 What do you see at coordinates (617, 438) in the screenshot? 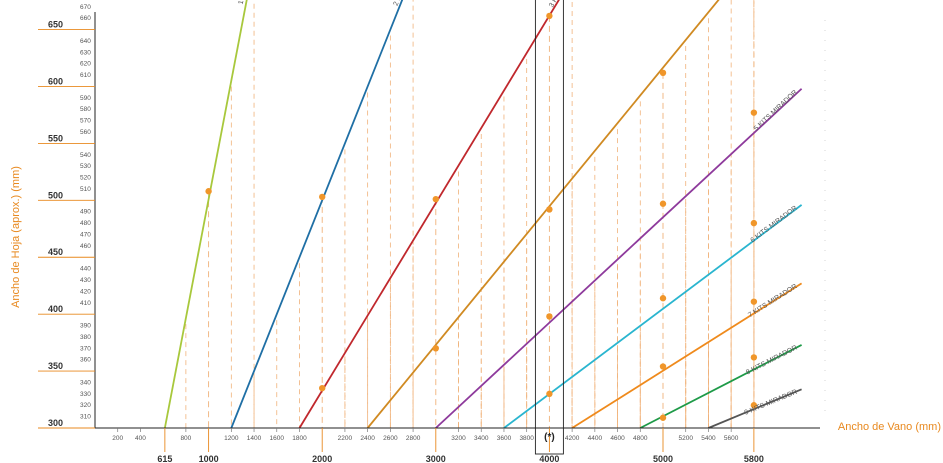
I see `x-minor-label: 4600` at bounding box center [617, 438].